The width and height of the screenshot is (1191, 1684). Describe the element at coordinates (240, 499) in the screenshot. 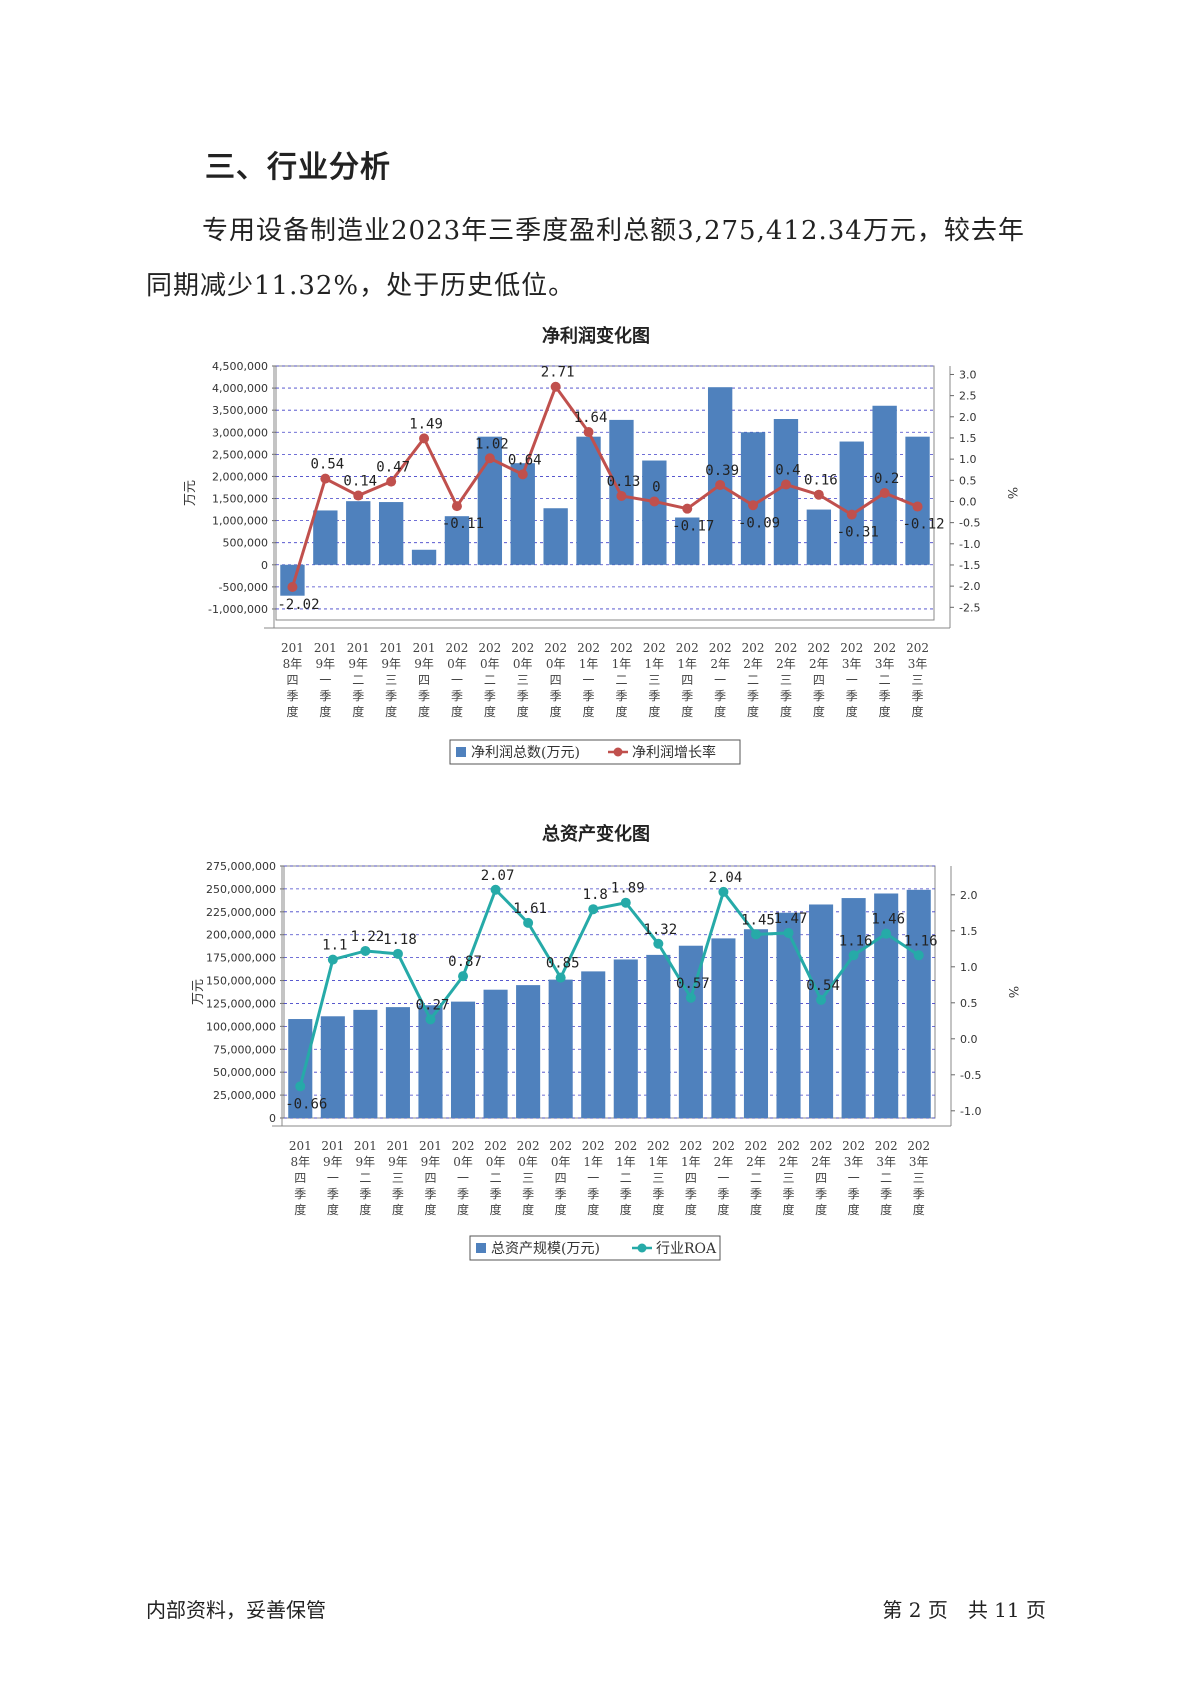

I see `chart1-y-tick-label: 1,500,000` at that location.